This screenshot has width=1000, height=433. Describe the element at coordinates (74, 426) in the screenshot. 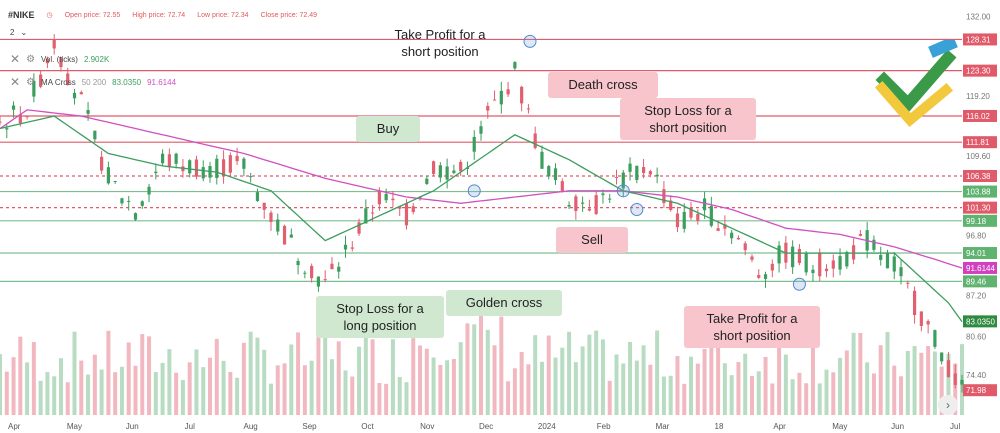

I see `x-tick-label: May` at that location.